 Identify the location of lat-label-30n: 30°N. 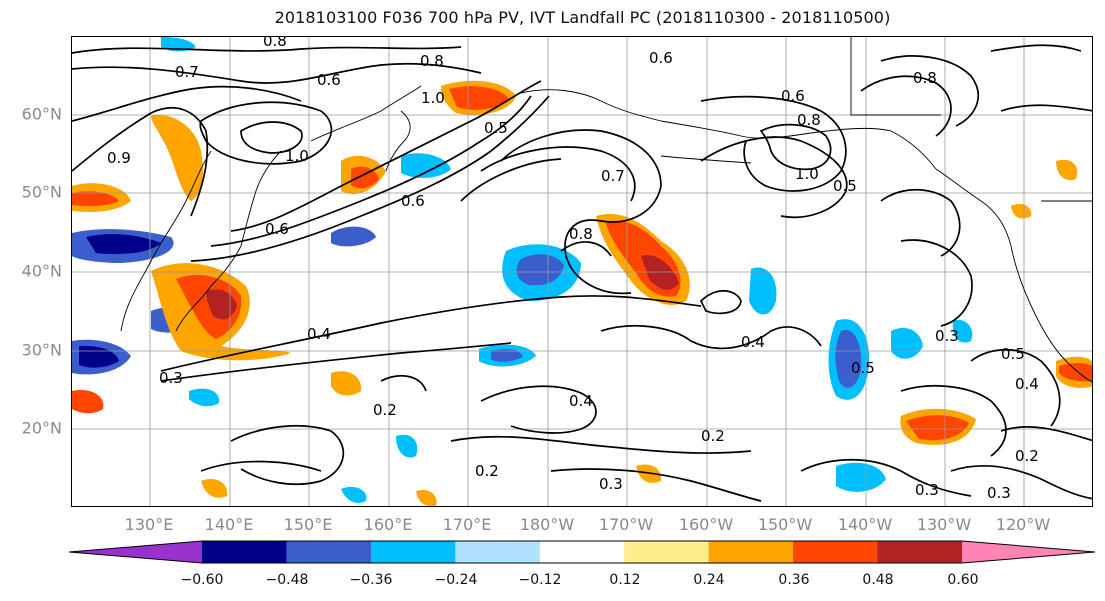
(41, 350).